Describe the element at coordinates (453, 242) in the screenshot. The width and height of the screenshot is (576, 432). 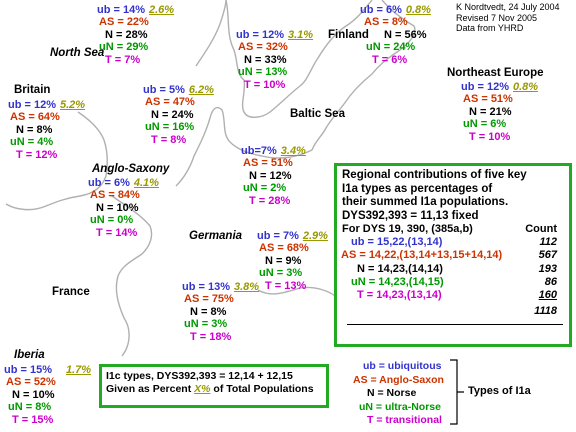
I see `summary-row-ub: ub = 15,22,(13,14) 112` at that location.